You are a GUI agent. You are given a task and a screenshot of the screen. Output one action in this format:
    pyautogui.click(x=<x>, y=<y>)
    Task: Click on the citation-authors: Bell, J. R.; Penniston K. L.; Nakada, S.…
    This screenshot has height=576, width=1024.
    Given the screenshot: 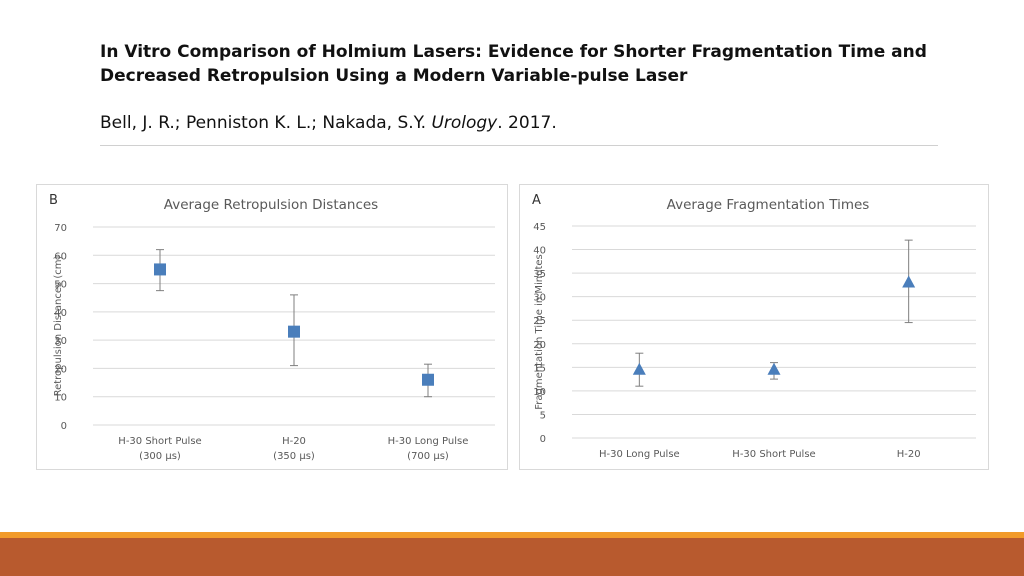 What is the action you would take?
    pyautogui.click(x=266, y=123)
    